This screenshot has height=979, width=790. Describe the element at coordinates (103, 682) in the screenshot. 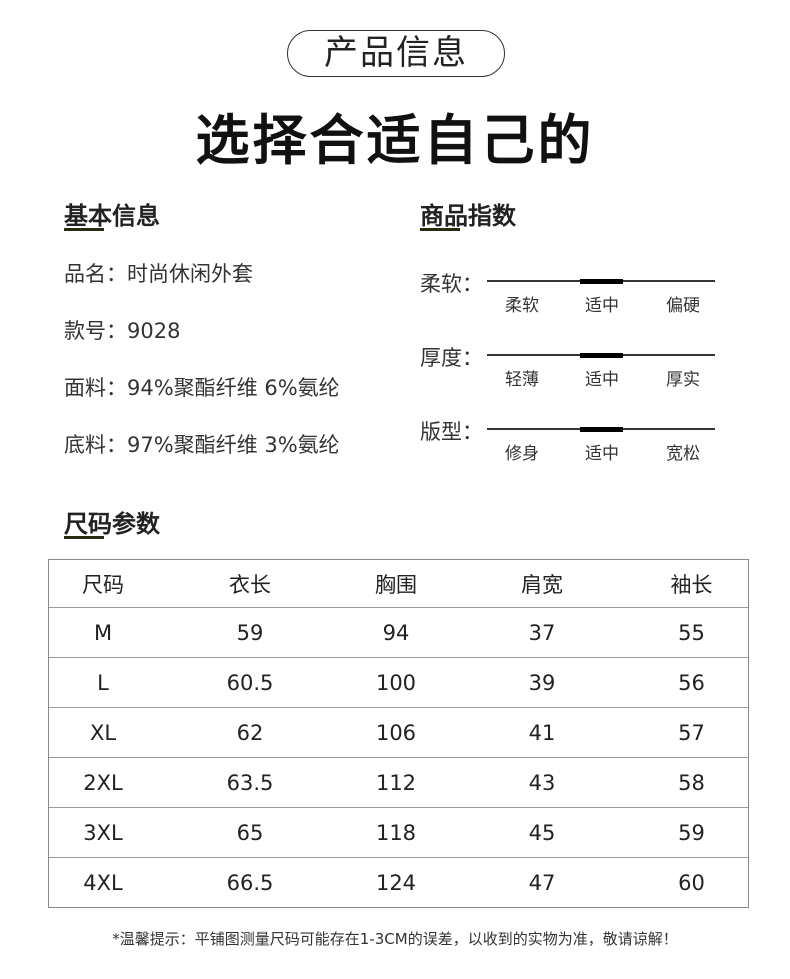

I see `table-cell: L` at that location.